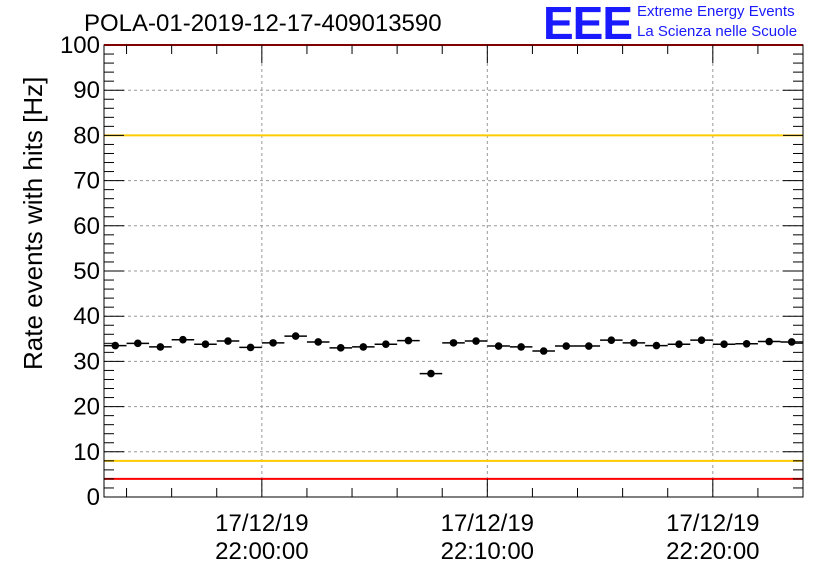  What do you see at coordinates (86, 407) in the screenshot?
I see `y-tick-label: 20` at bounding box center [86, 407].